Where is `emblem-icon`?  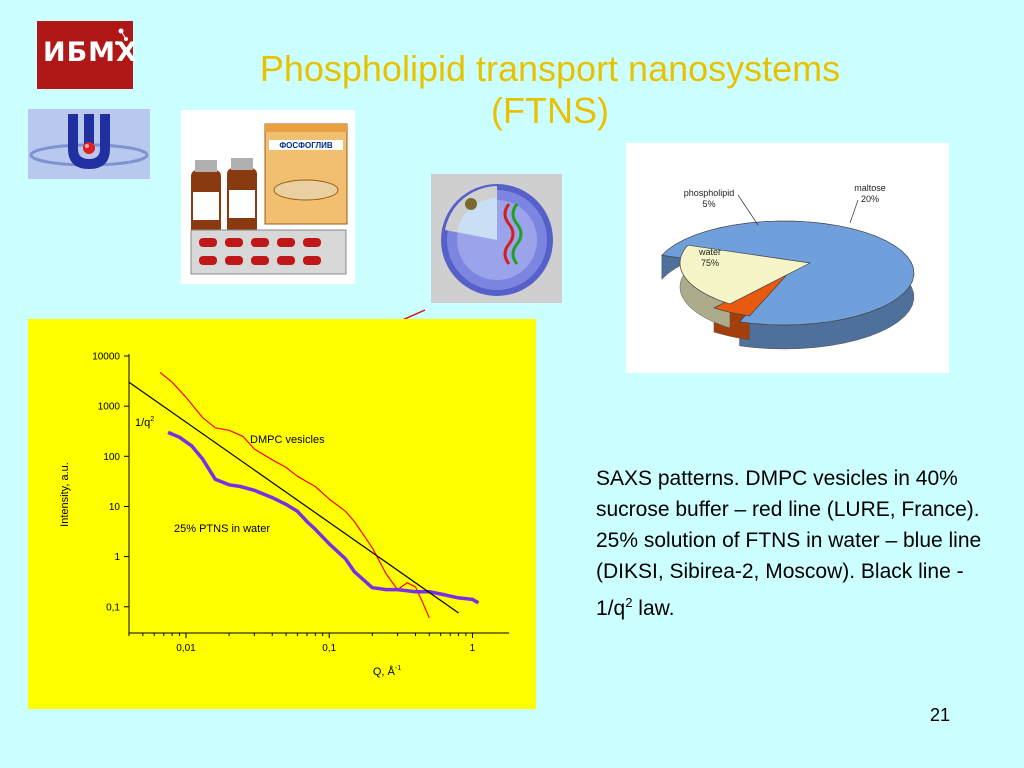 emblem-icon is located at coordinates (89, 144).